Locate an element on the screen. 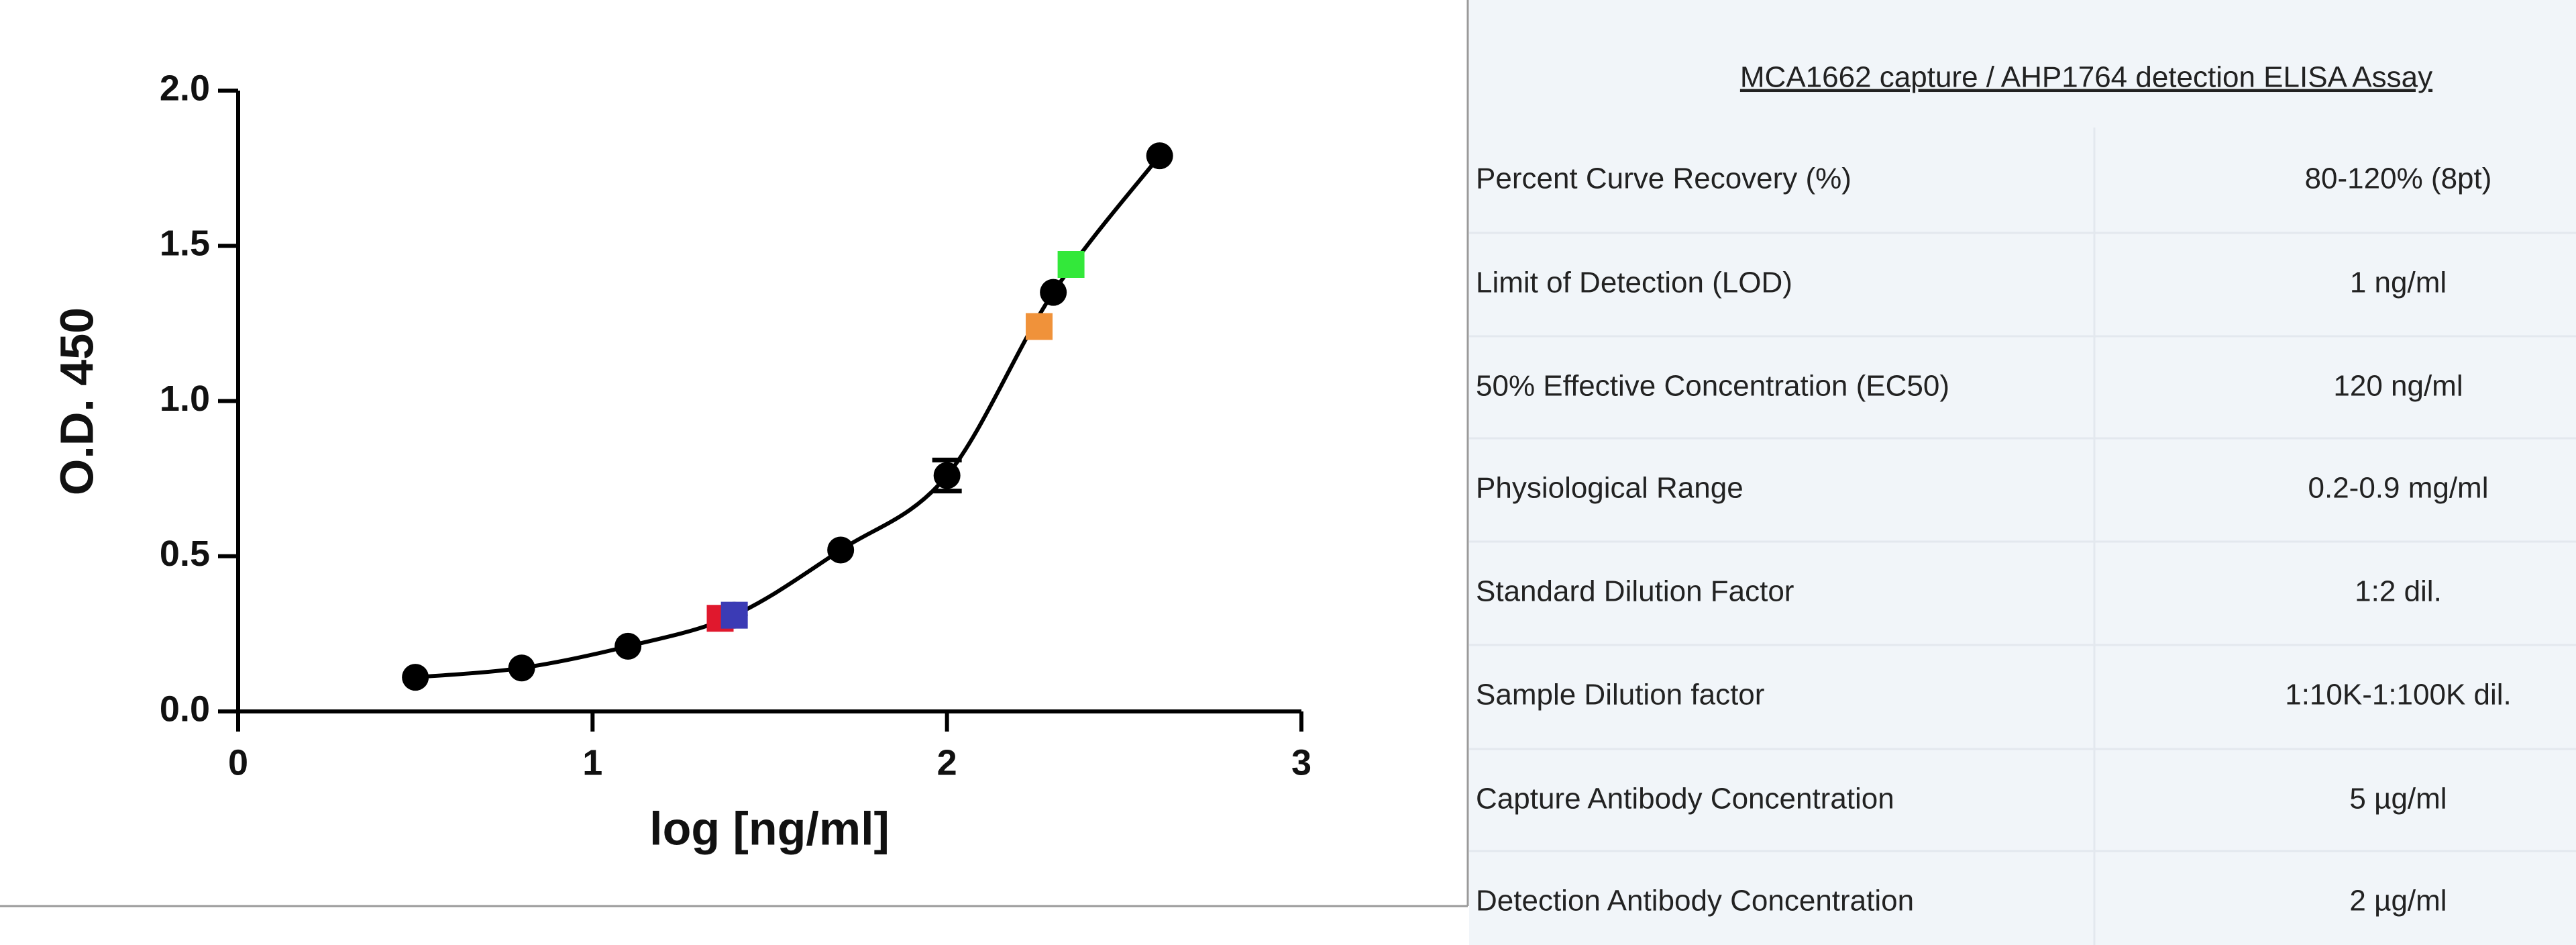 This screenshot has width=2576, height=945. row-label: Sample Dilution factor is located at coordinates (1620, 695).